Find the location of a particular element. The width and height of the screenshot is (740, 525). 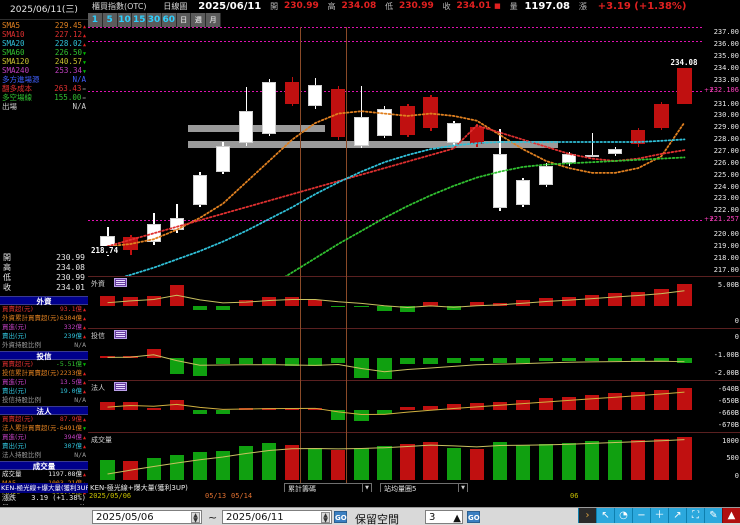

subpanel-label-外資: 外資 is located at coordinates (98, 284).